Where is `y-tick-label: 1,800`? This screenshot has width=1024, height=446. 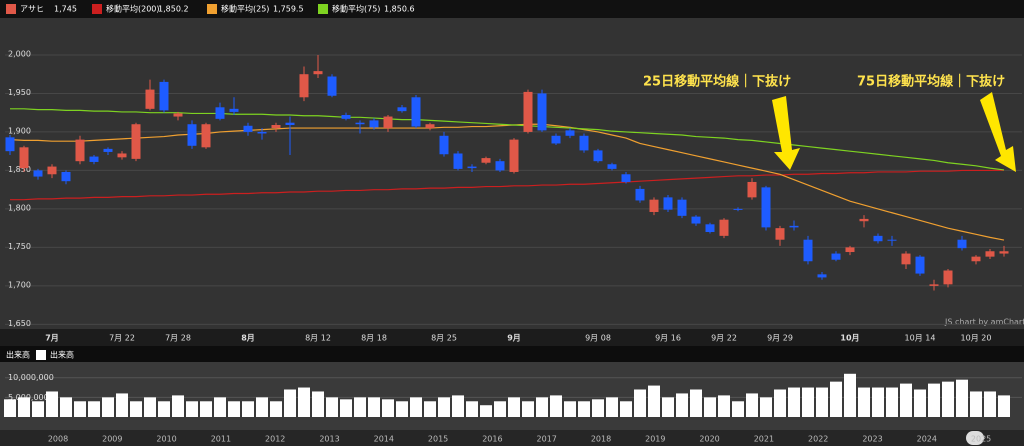 y-tick-label: 1,800 is located at coordinates (19, 207).